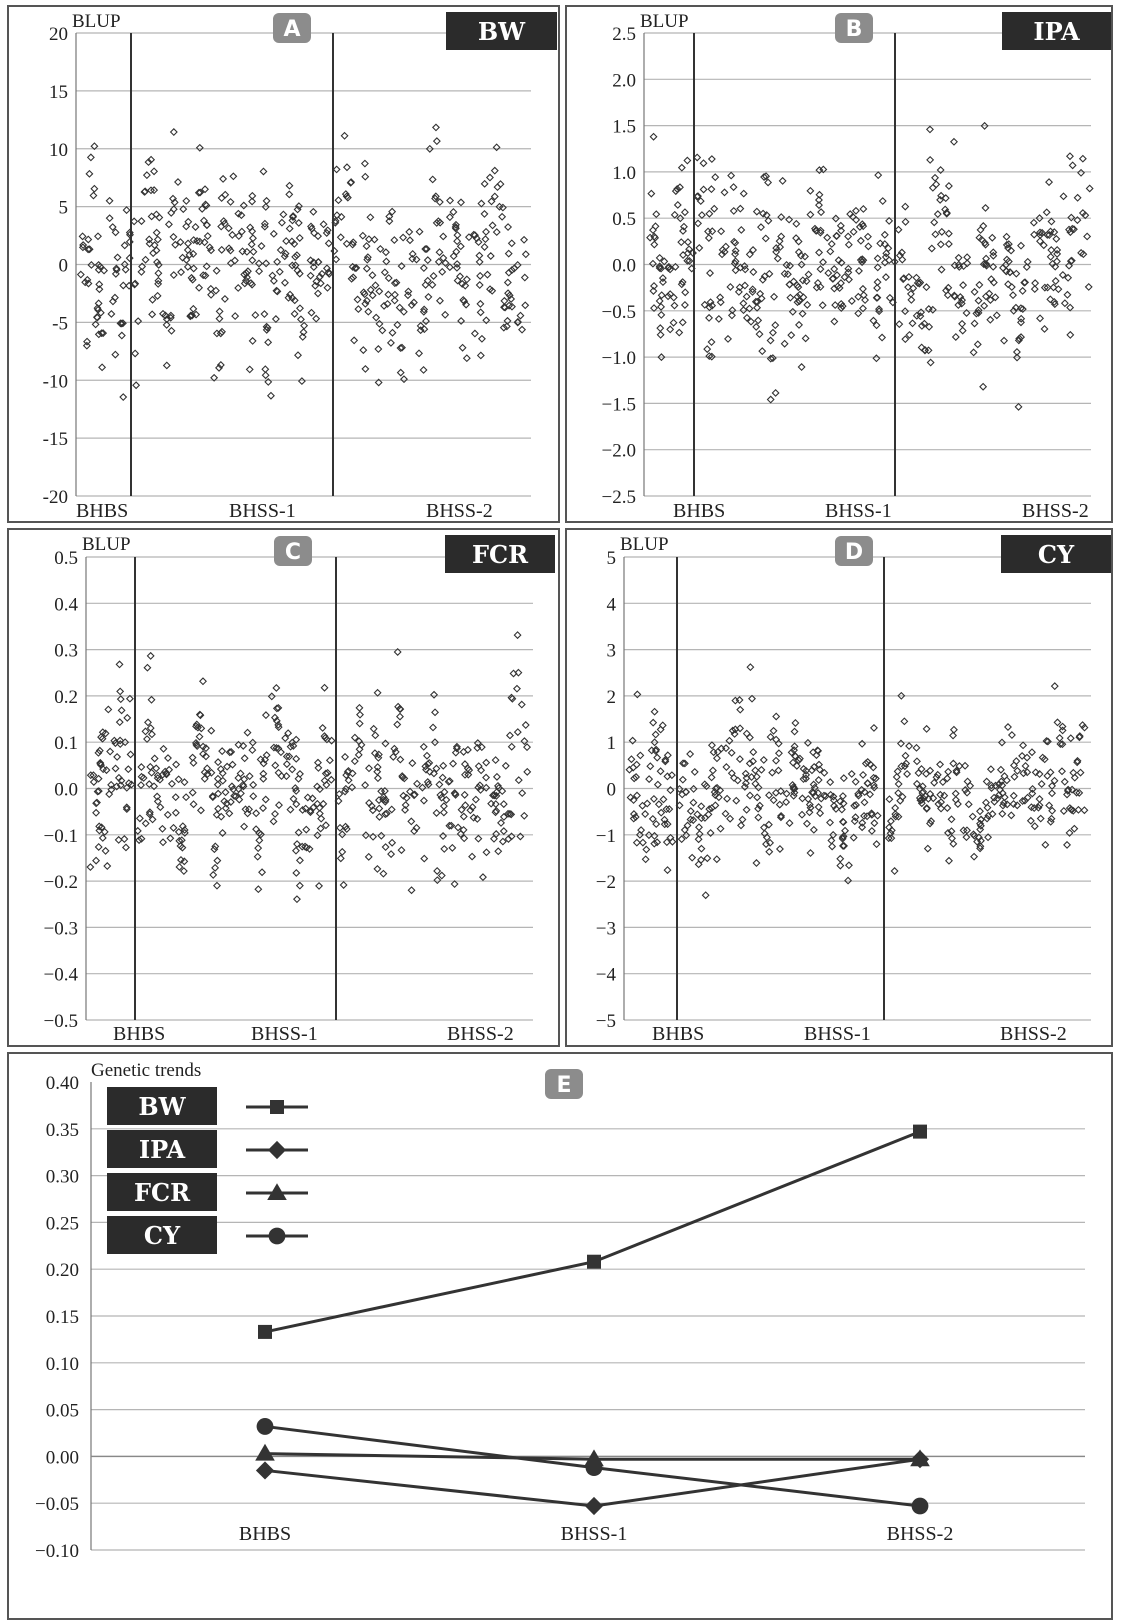 The image size is (1148, 1624). Describe the element at coordinates (61, 882) in the screenshot. I see `y-tick-label: −0.2` at that location.